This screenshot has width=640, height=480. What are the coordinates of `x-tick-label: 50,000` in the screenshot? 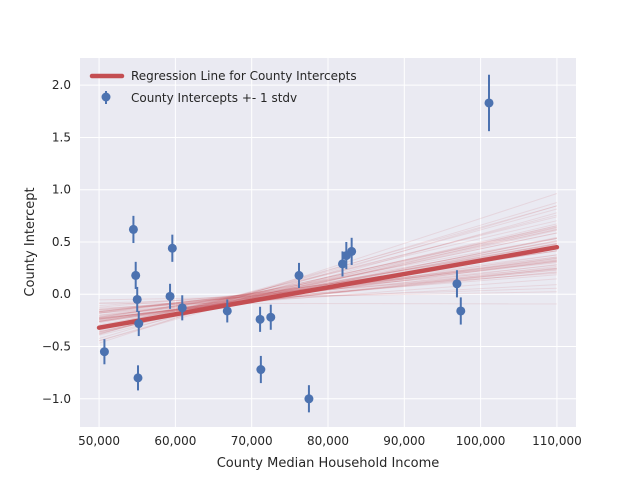 It's located at (99, 441).